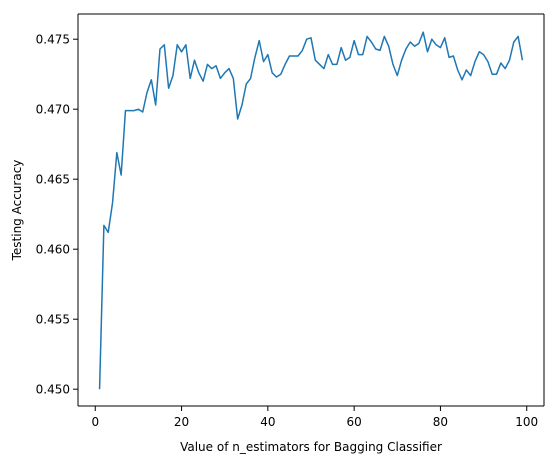  Describe the element at coordinates (440, 422) in the screenshot. I see `x-tick-label: 80` at that location.